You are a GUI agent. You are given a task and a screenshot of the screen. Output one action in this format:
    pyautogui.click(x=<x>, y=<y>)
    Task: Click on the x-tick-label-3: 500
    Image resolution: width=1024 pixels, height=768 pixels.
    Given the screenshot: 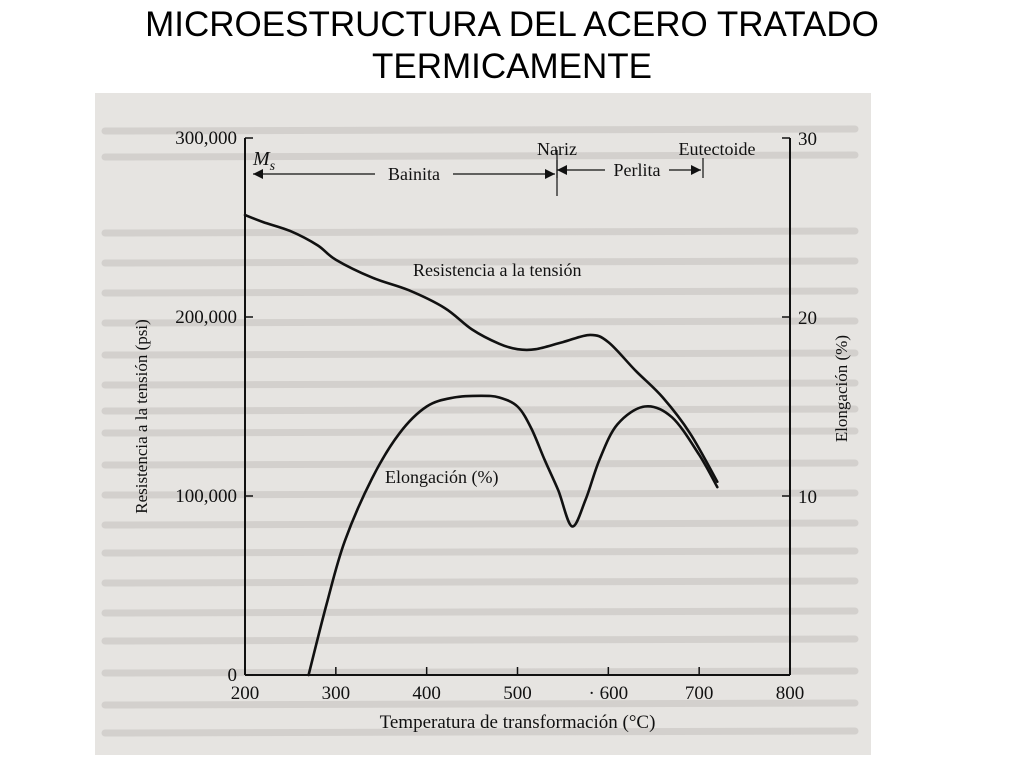 What is the action you would take?
    pyautogui.click(x=517, y=693)
    